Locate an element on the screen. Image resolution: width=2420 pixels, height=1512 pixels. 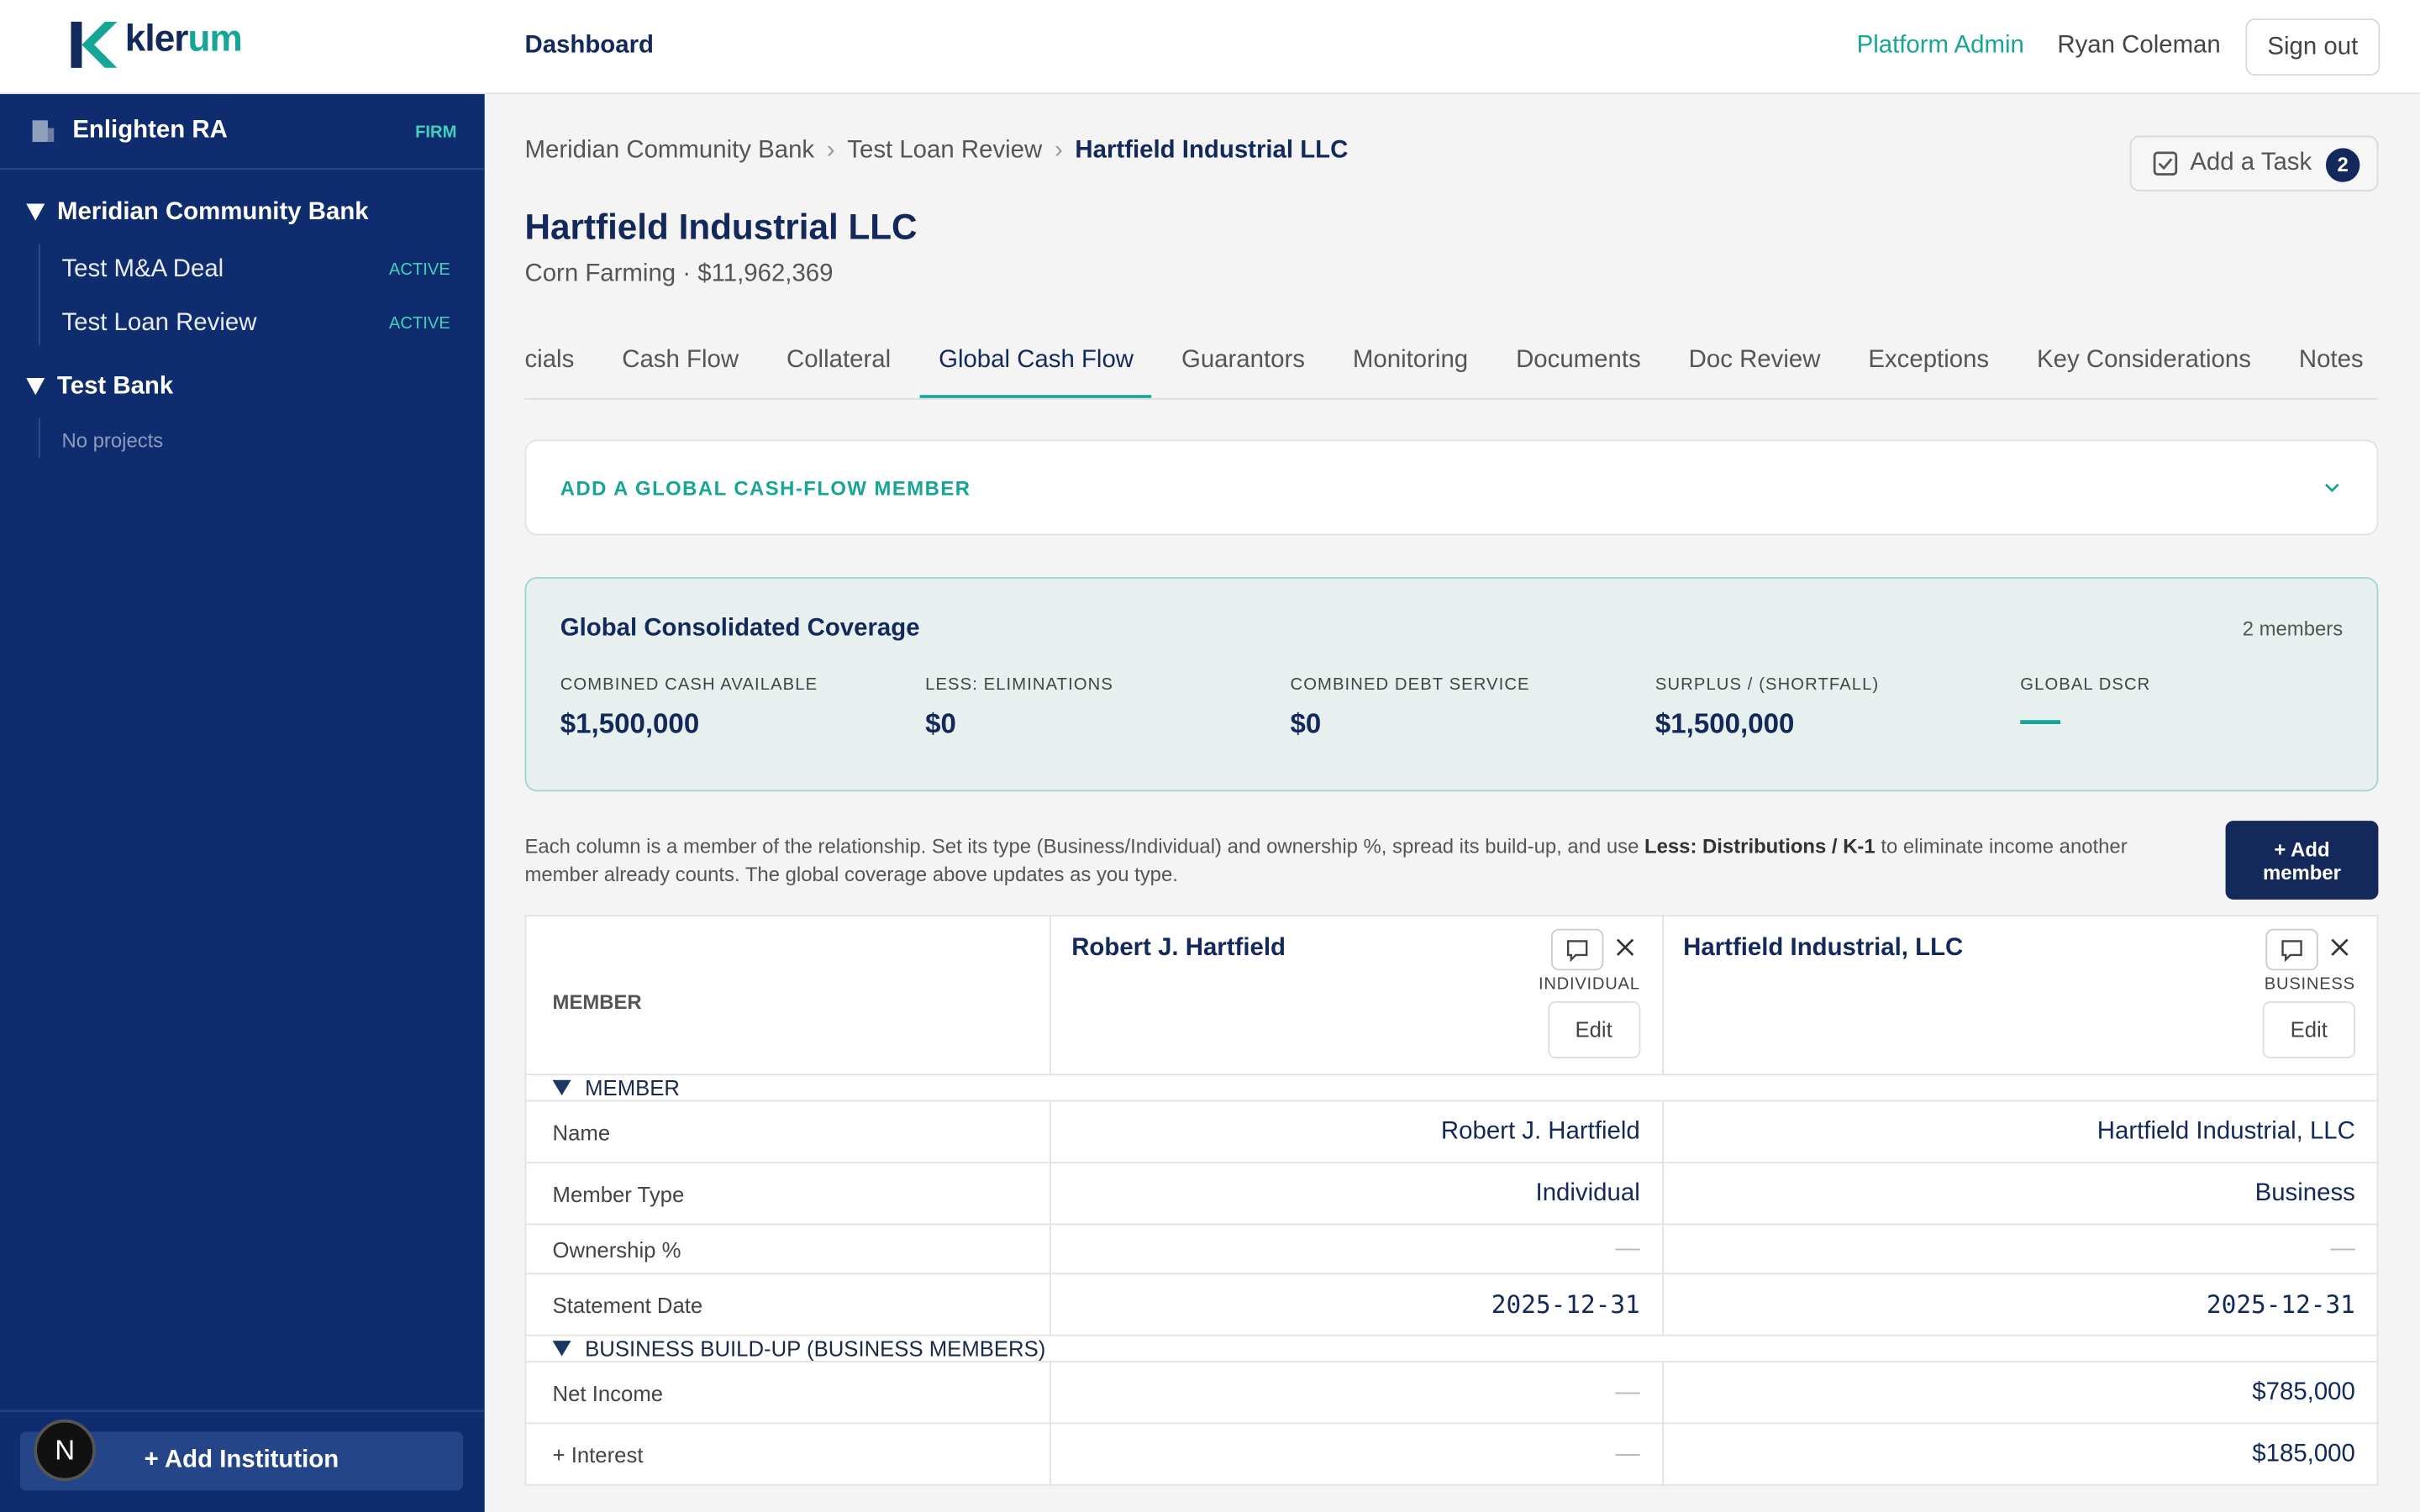
member-type: BUSINESS is located at coordinates (2309, 984).